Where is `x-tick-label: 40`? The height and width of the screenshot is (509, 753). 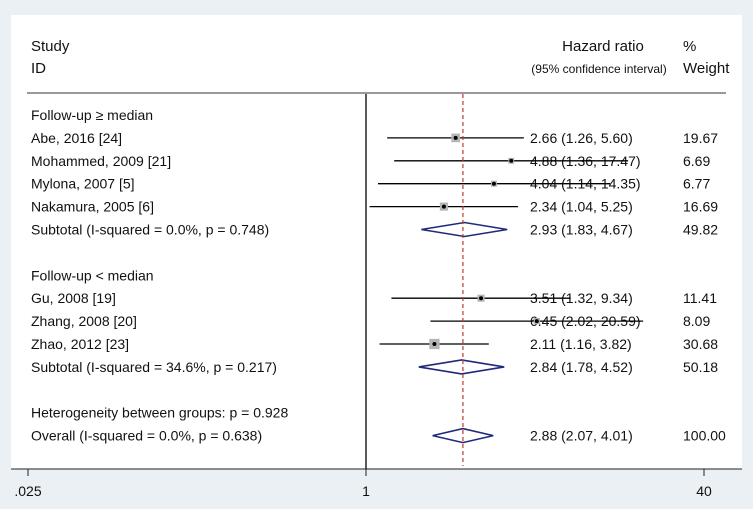 x-tick-label: 40 is located at coordinates (704, 491).